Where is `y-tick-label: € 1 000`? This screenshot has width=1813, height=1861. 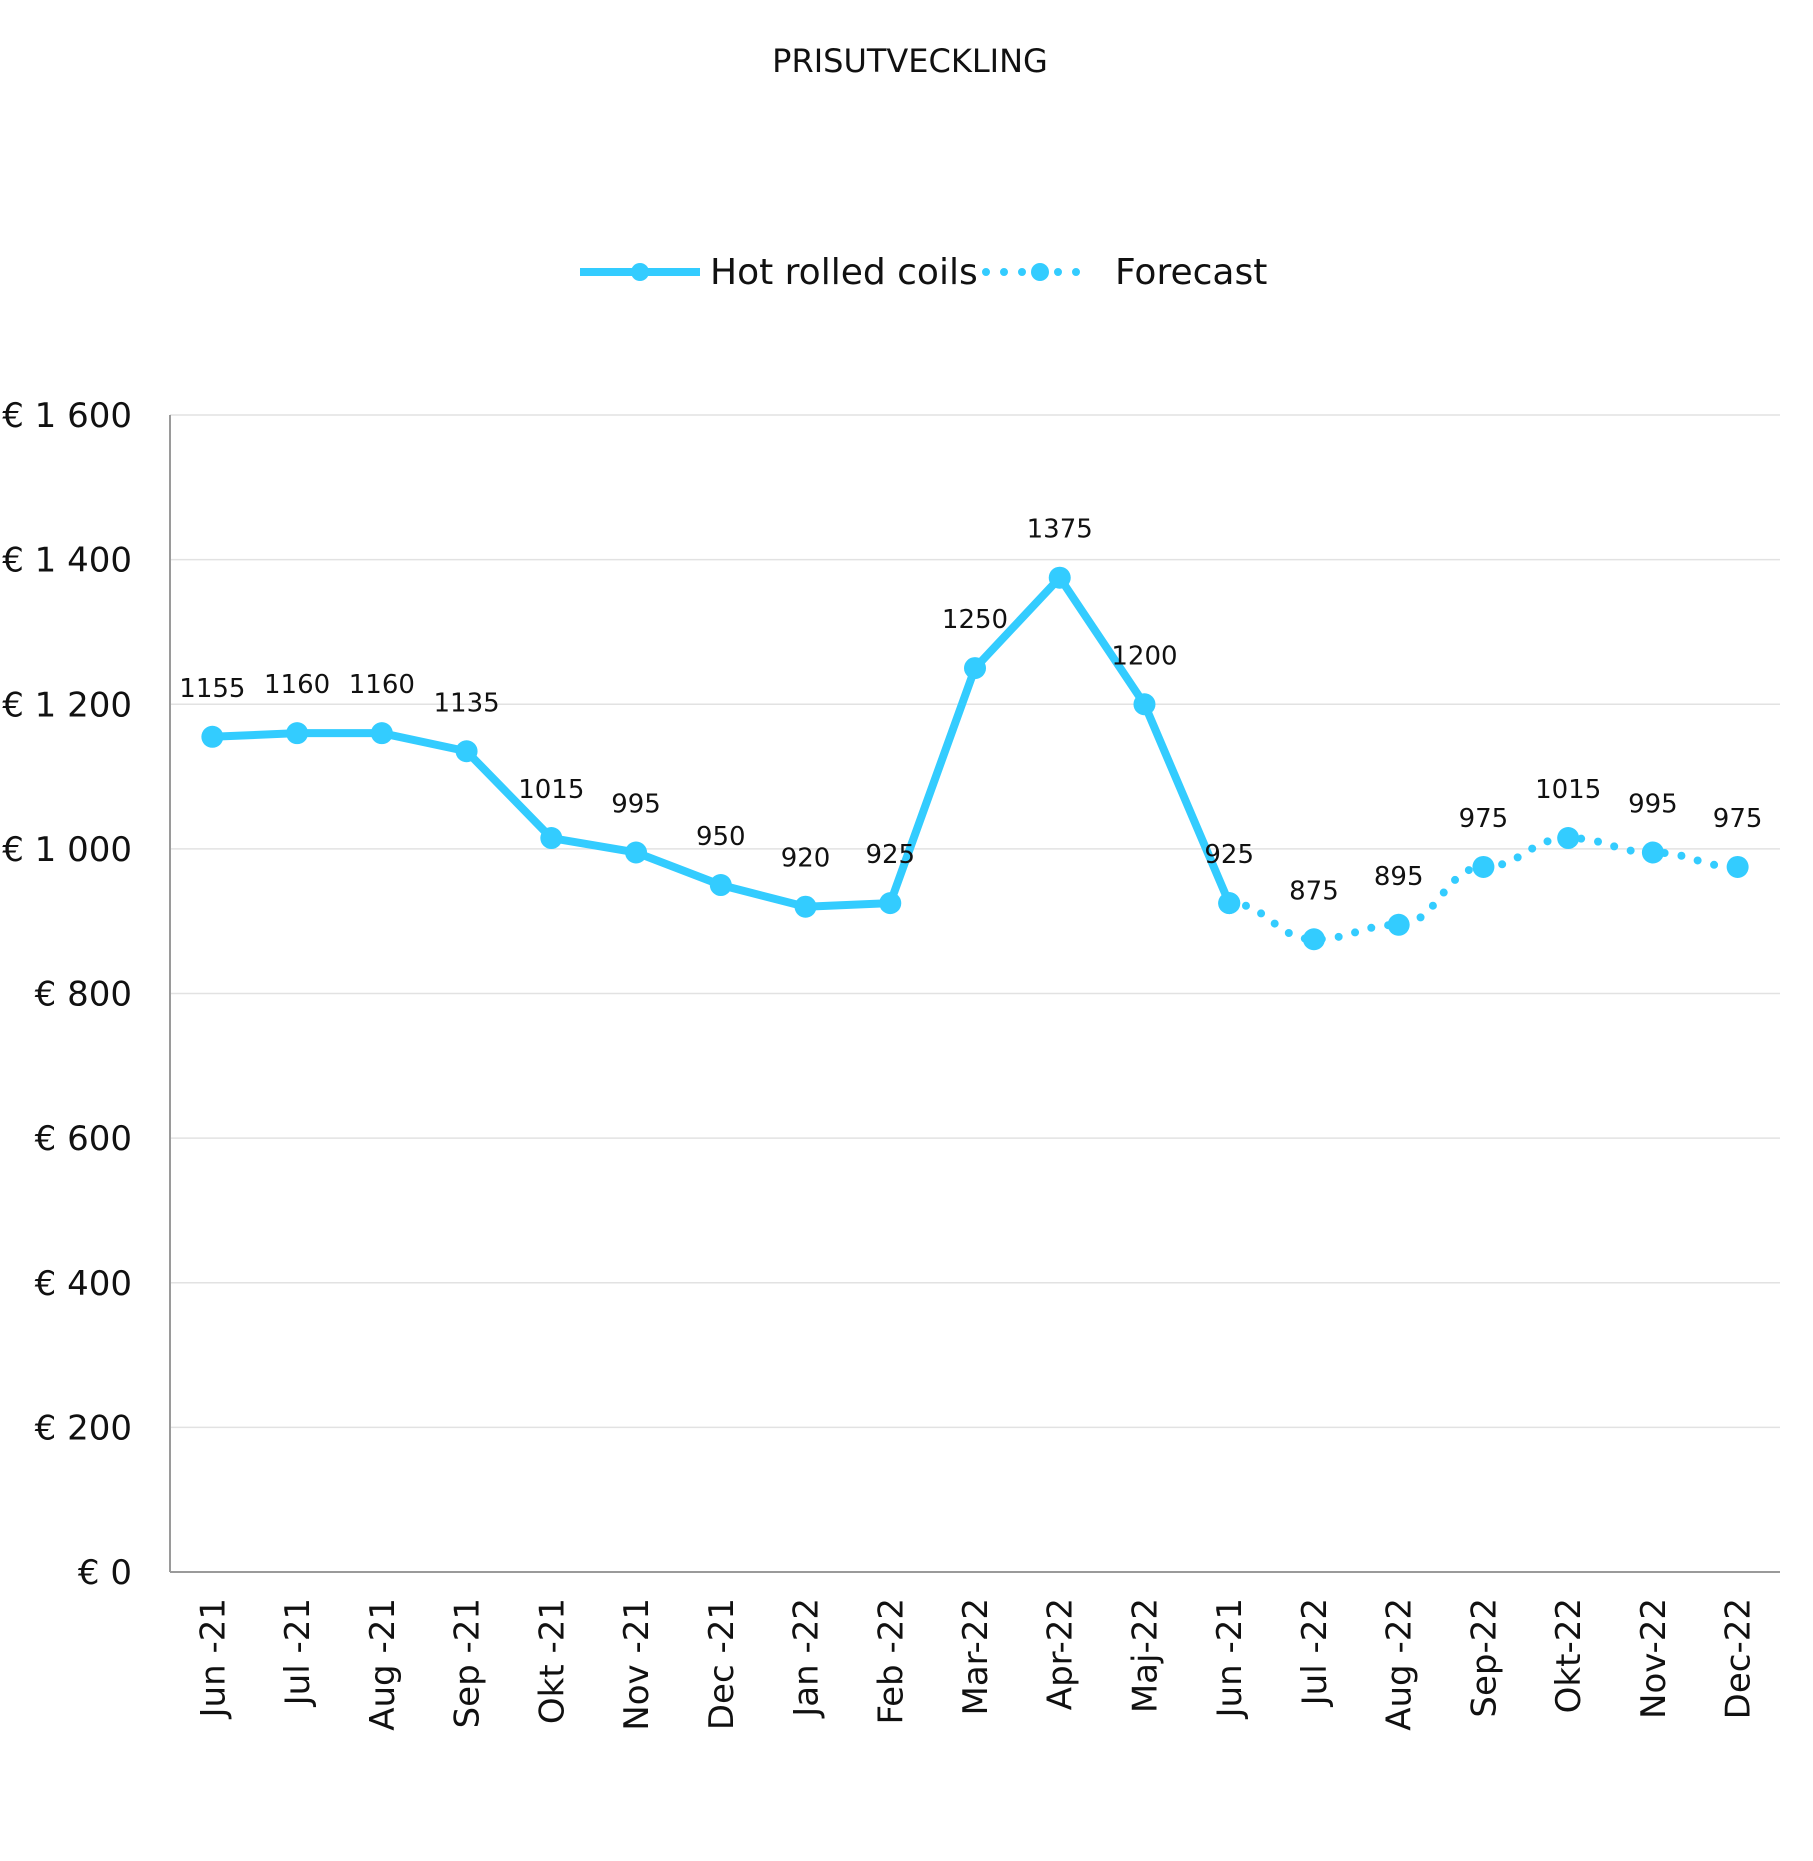 y-tick-label: € 1 000 is located at coordinates (67, 850).